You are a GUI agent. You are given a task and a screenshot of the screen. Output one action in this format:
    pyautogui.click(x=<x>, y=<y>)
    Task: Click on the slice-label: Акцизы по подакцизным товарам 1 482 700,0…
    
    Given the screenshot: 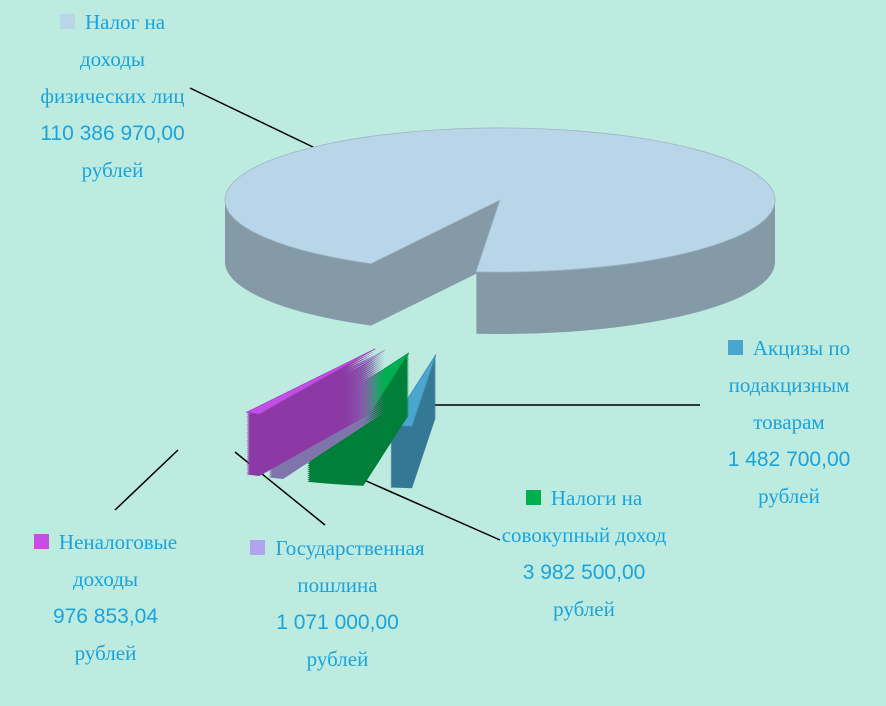 What is the action you would take?
    pyautogui.click(x=789, y=422)
    